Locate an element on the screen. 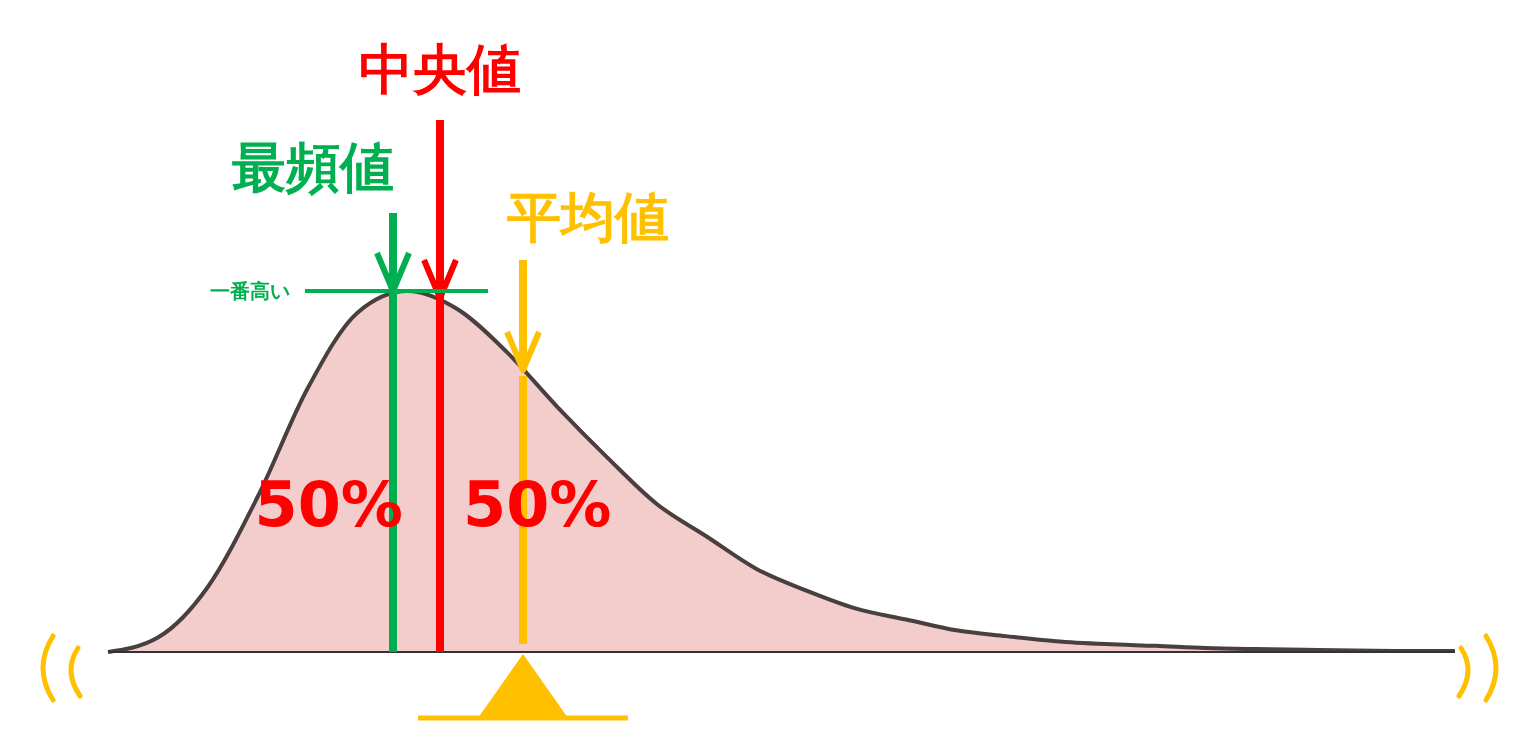 This screenshot has height=750, width=1536. ref-line-label: 一番高い is located at coordinates (250, 291).